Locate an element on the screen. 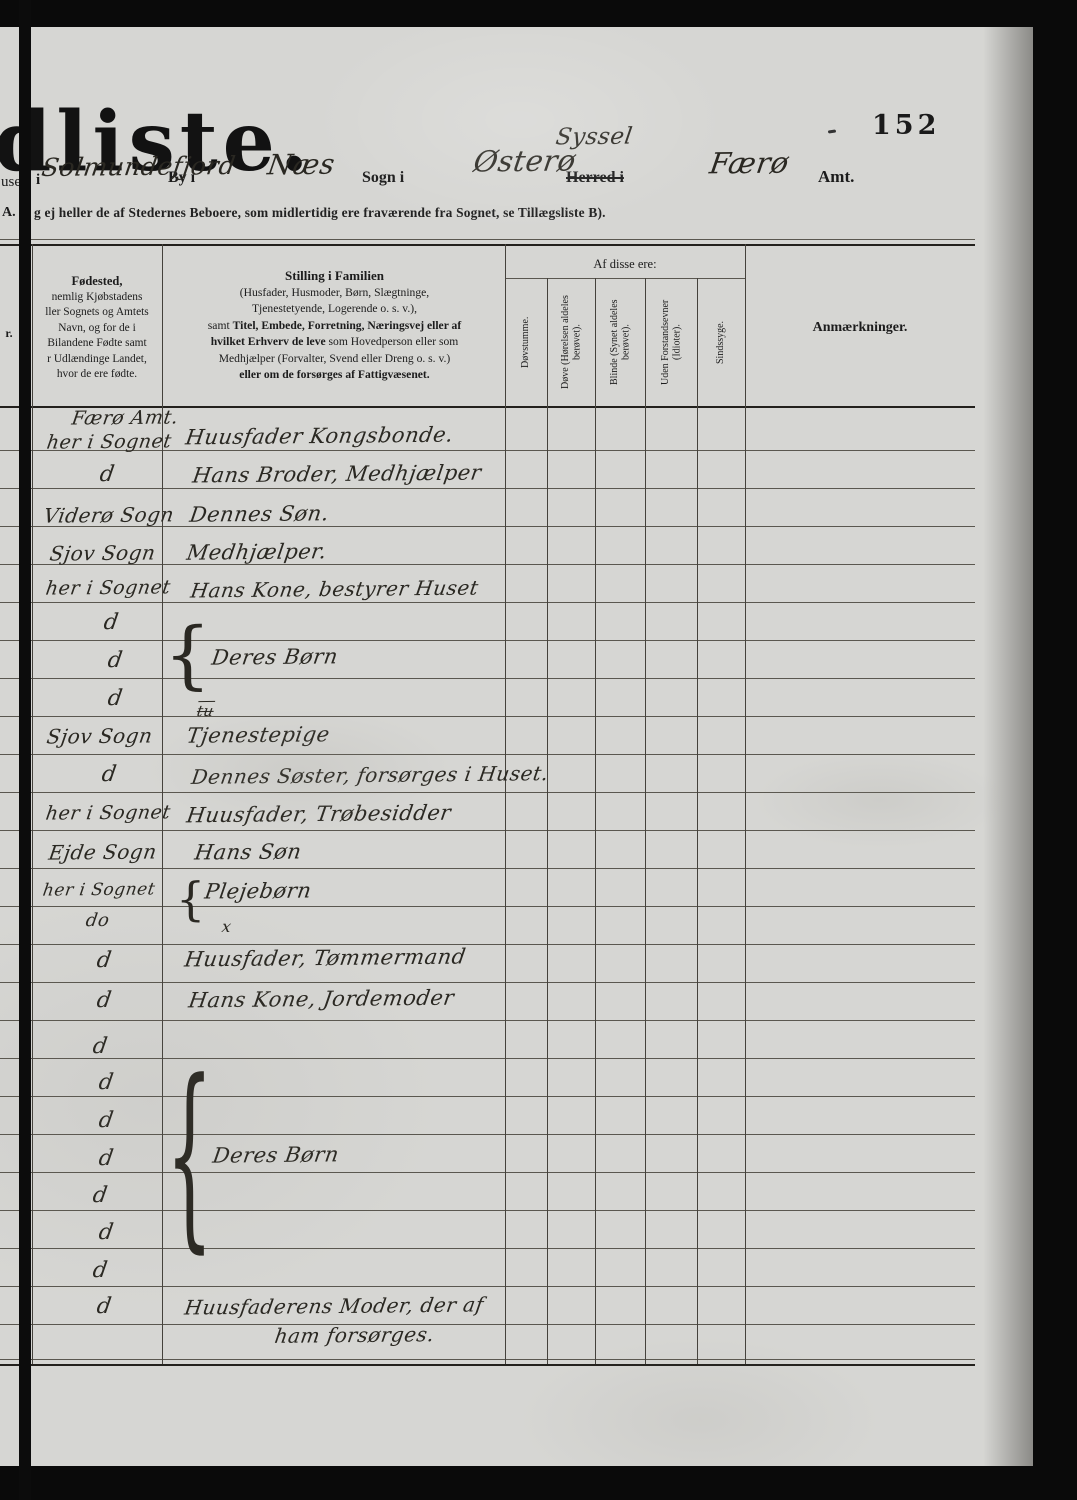 This screenshot has height=1500, width=1077. handwritten-syssel-correction: Syssel is located at coordinates (594, 137).